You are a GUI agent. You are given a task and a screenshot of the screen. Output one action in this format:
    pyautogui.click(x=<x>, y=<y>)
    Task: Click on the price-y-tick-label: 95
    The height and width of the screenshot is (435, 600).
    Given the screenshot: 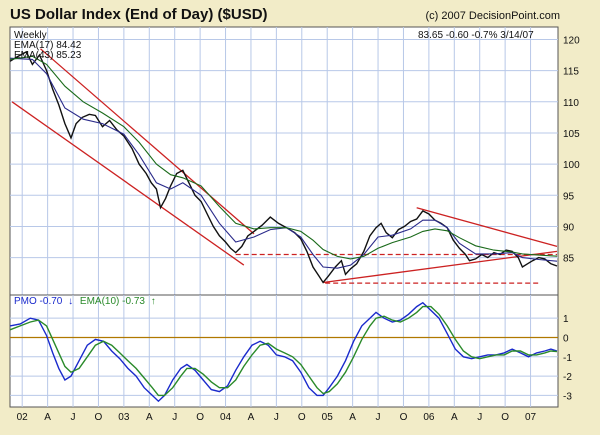 What is the action you would take?
    pyautogui.click(x=569, y=196)
    